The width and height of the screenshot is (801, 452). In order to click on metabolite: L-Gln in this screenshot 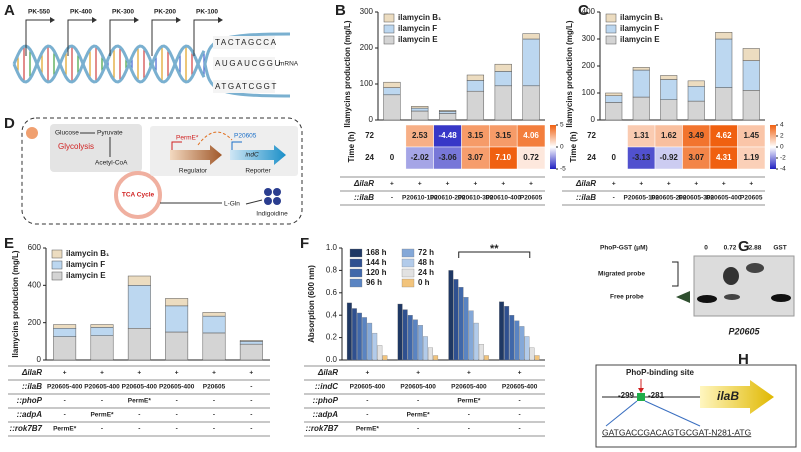, I will do `click(232, 204)`.